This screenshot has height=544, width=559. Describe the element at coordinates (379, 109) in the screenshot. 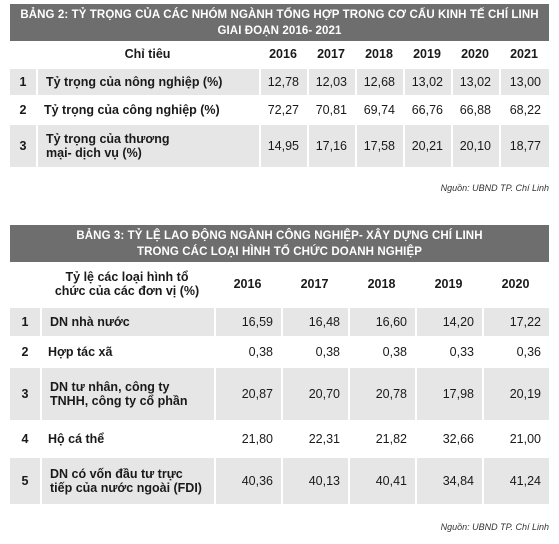

I see `cell-value: 69,74` at that location.